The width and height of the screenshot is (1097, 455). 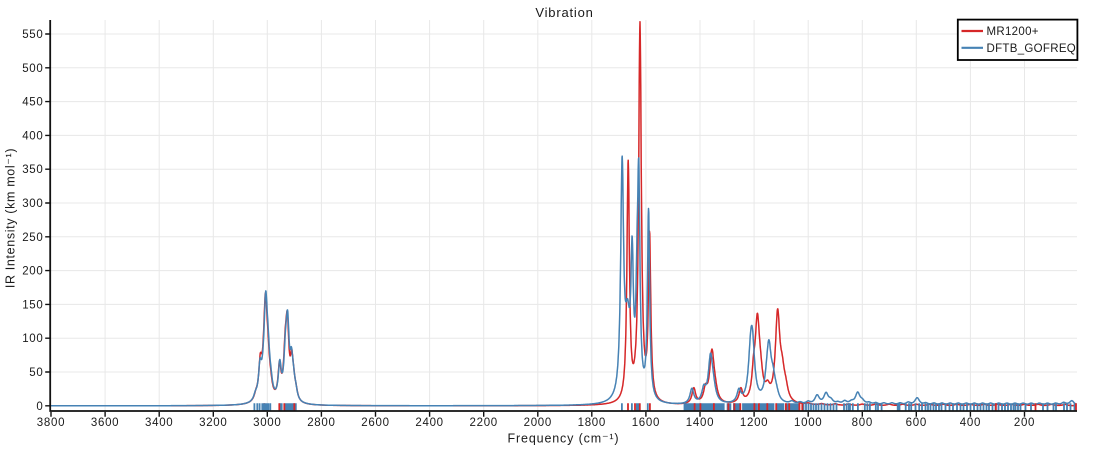 What do you see at coordinates (862, 423) in the screenshot?
I see `svg-text: 800` at bounding box center [862, 423].